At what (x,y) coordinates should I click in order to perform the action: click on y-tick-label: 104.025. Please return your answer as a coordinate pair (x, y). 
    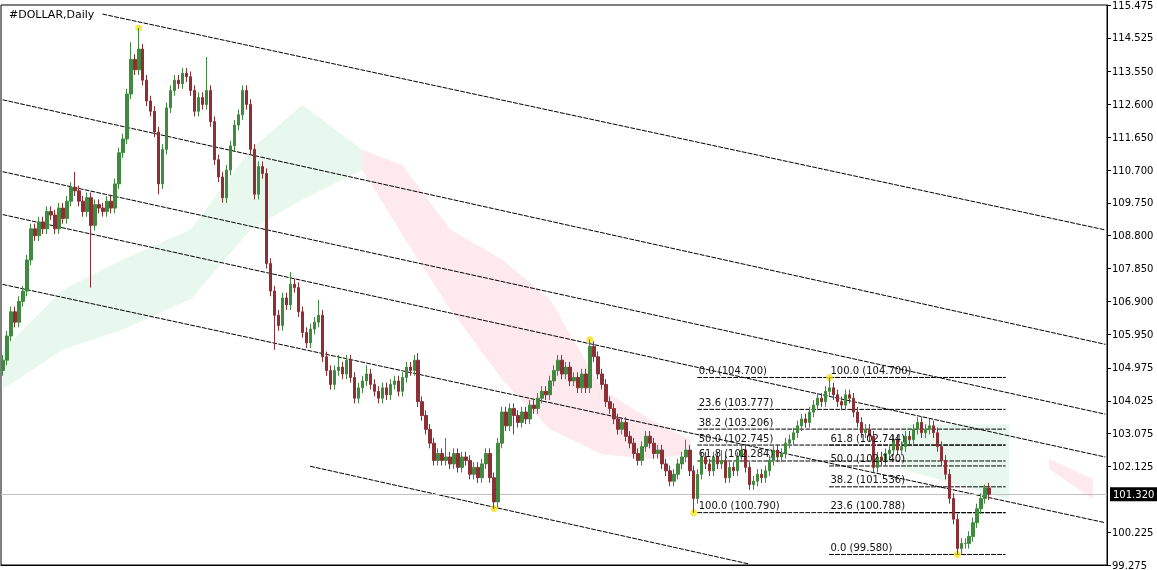
    Looking at the image, I should click on (1133, 401).